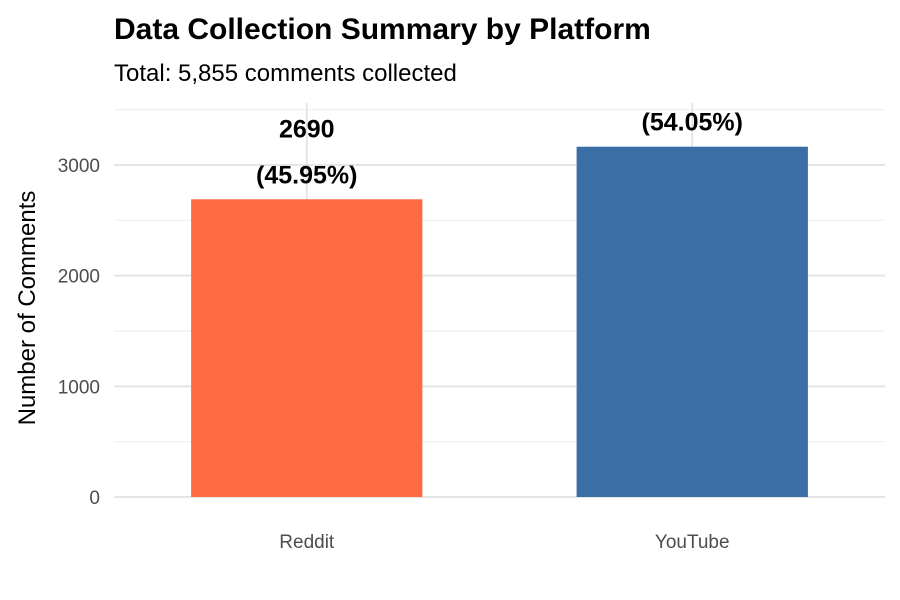  Describe the element at coordinates (79, 387) in the screenshot. I see `y-tick-label: 1000` at that location.